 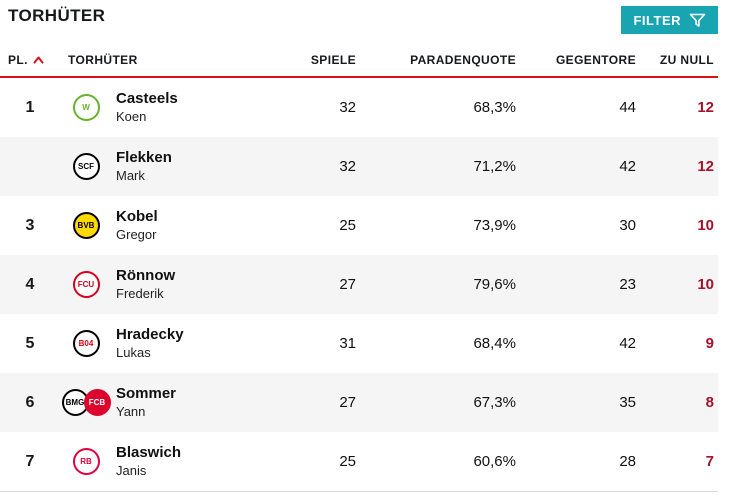 I want to click on column-header-player: TORHÜTER, so click(x=103, y=60).